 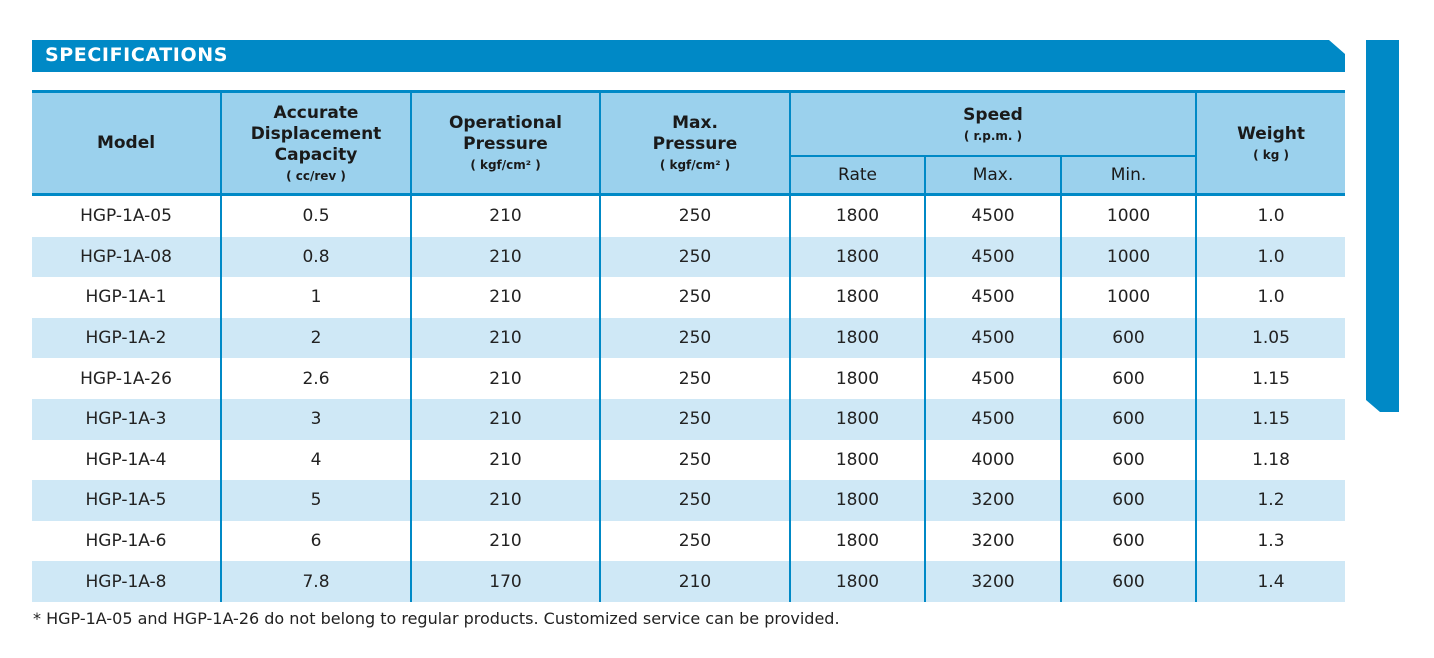 I want to click on table-row: HGP-1A-05 0.5 210 250 1800 4500 1000 1.0, so click(x=689, y=215).